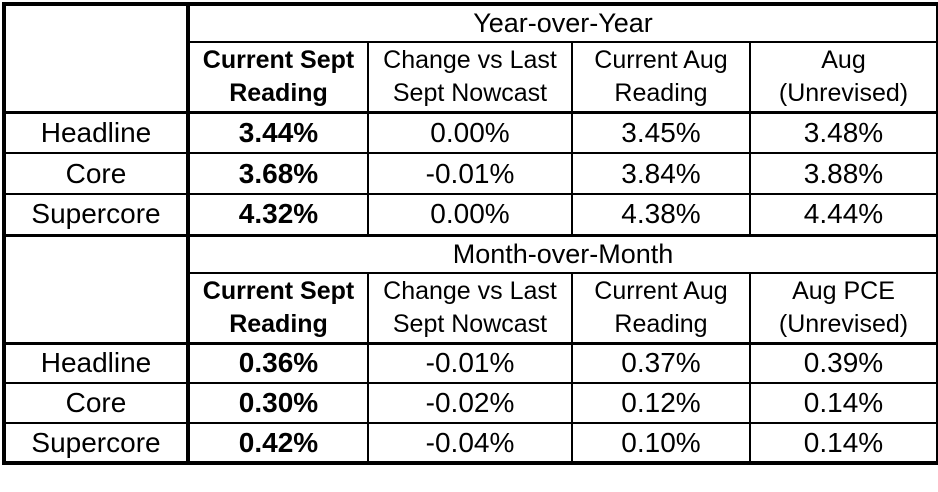 Image resolution: width=938 pixels, height=492 pixels. I want to click on corner-cell-yoy, so click(96, 58).